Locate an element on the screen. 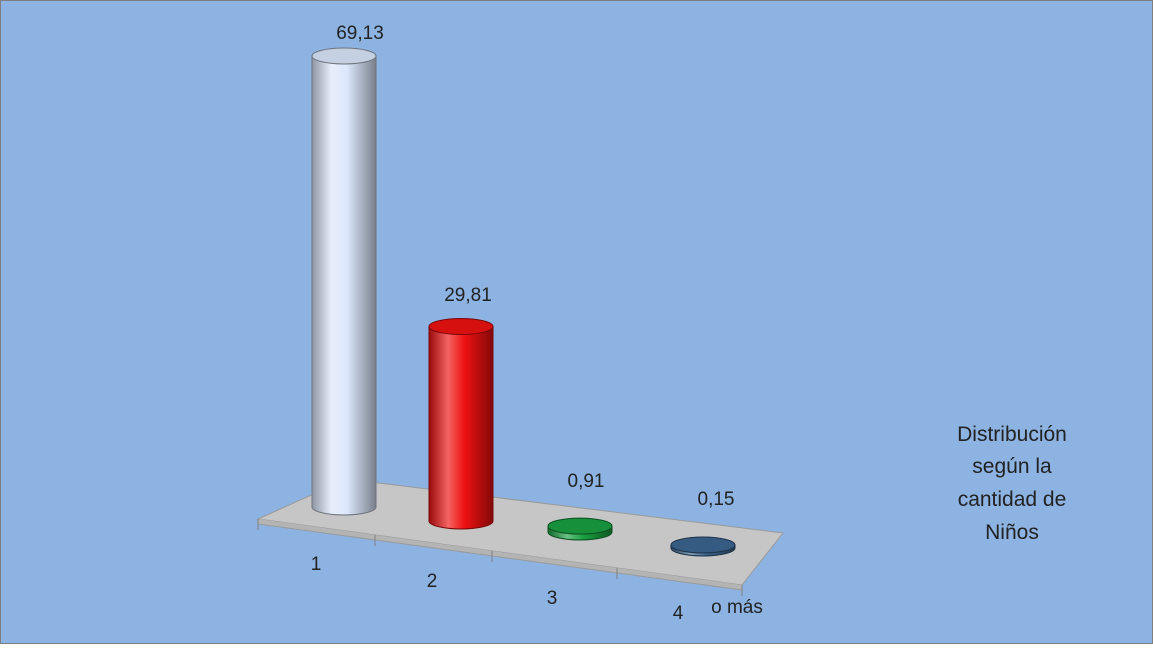 The width and height of the screenshot is (1153, 649). category-label-3: 3 is located at coordinates (552, 598).